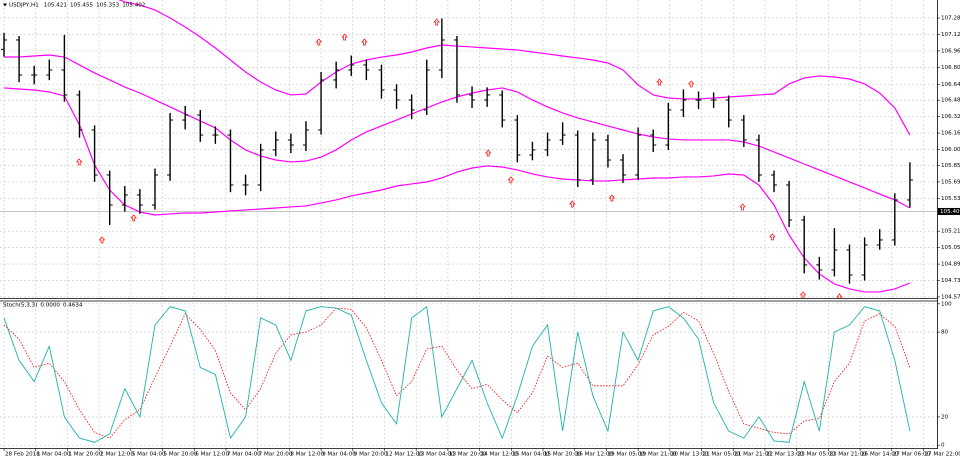  What do you see at coordinates (945, 333) in the screenshot?
I see `y2-tick-label: 80` at bounding box center [945, 333].